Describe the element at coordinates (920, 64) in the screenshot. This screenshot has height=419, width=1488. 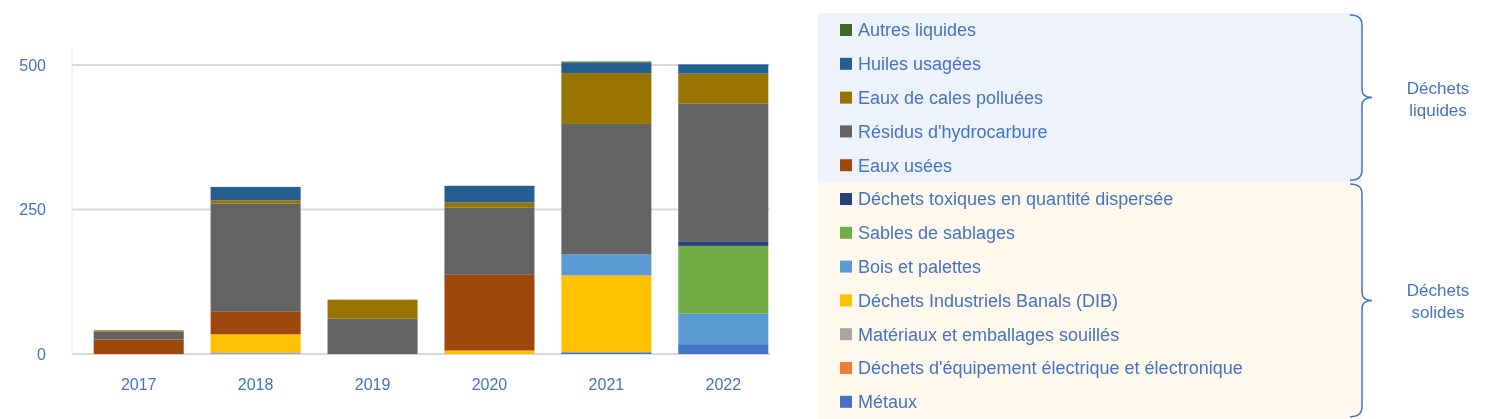
I see `legend-label: Huiles usagées` at that location.